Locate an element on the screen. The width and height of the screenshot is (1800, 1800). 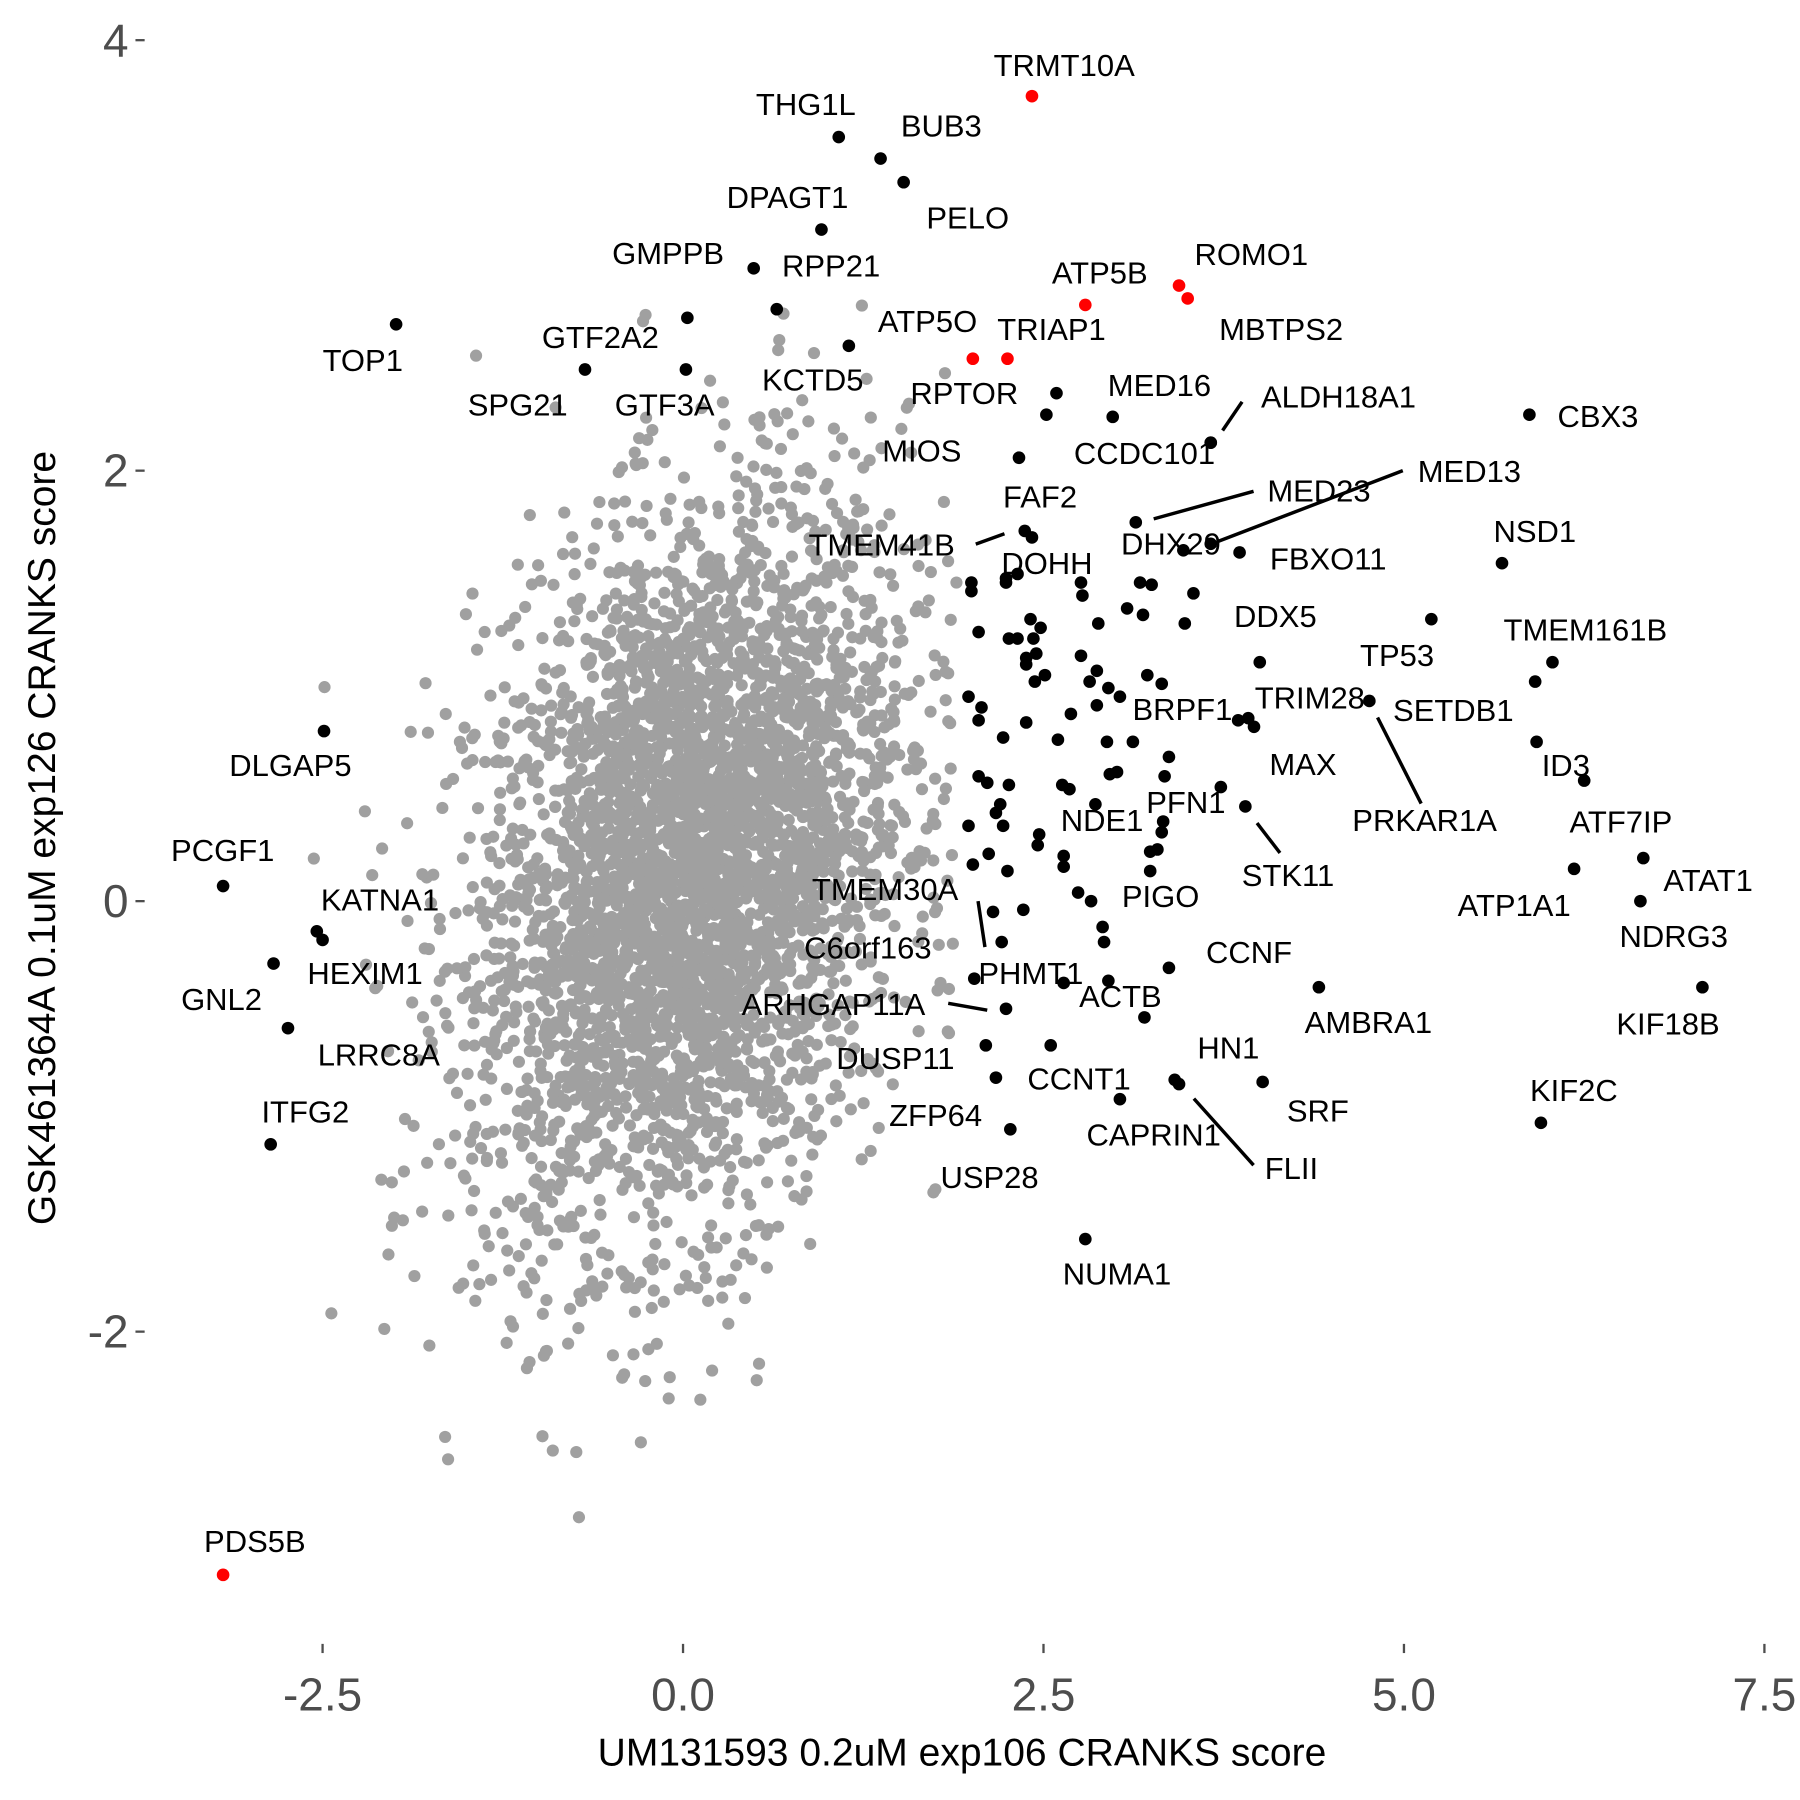
gene-label: SRF is located at coordinates (1318, 1111).